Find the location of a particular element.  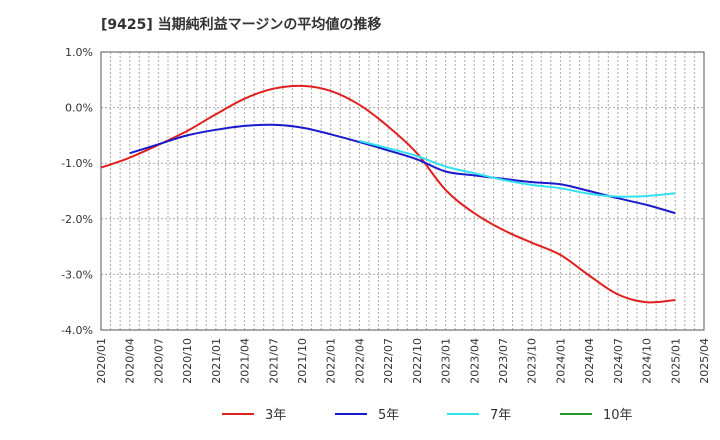

x-tick-label: 2020/04 is located at coordinates (130, 361).